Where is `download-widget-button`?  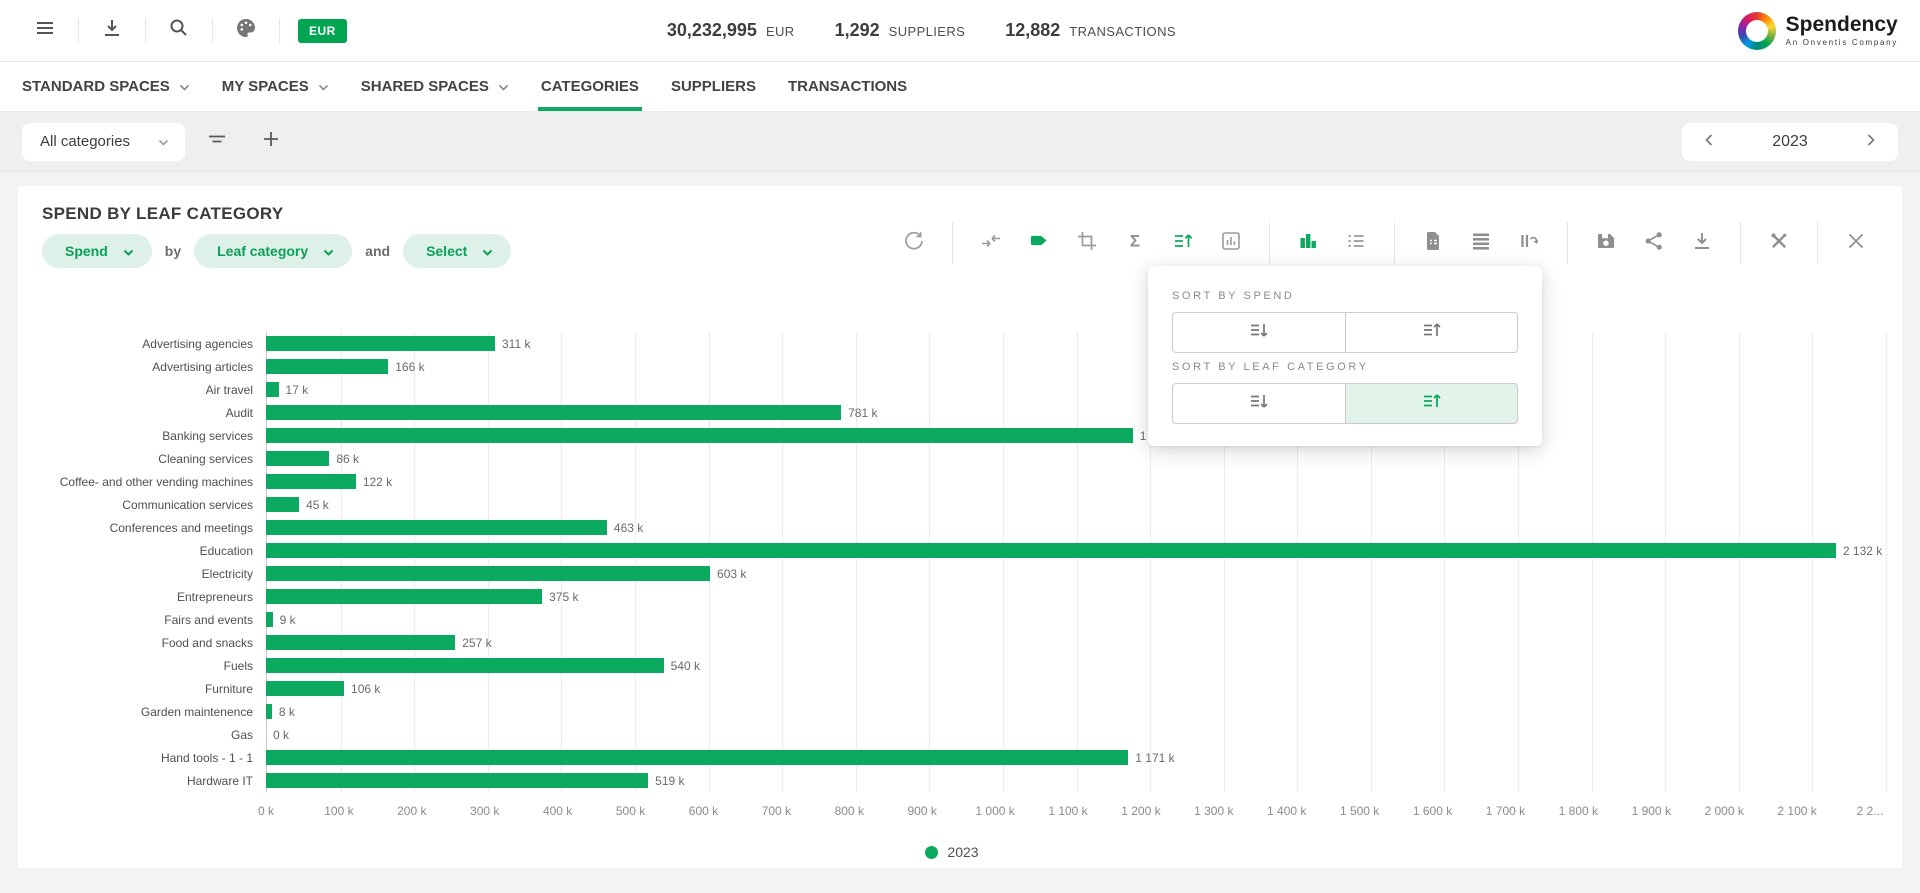
download-widget-button is located at coordinates (1702, 243).